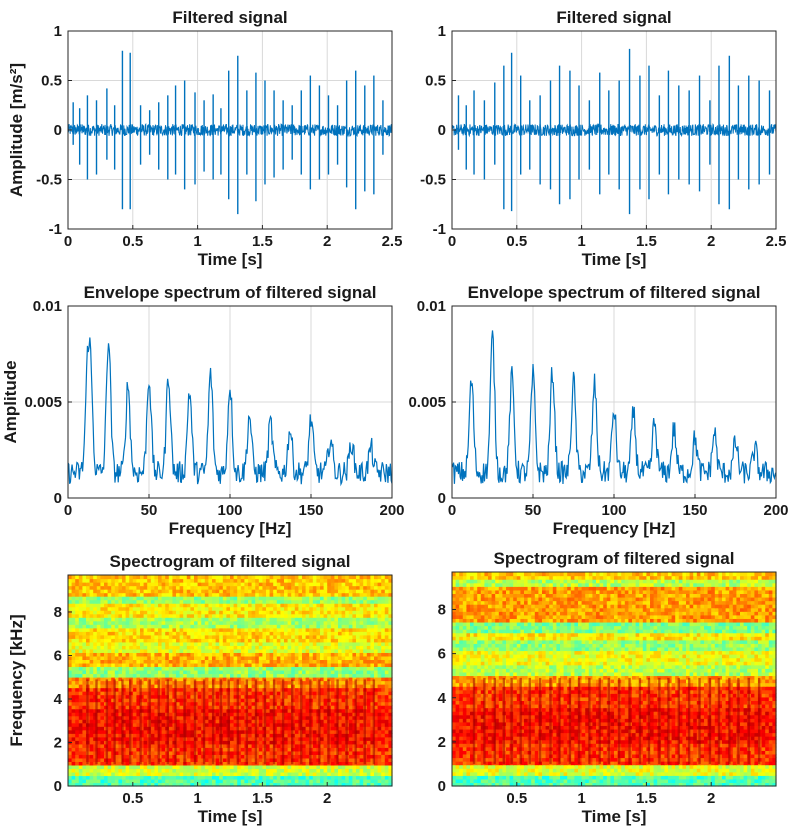  Describe the element at coordinates (197, 241) in the screenshot. I see `x-tick-label: 1` at that location.